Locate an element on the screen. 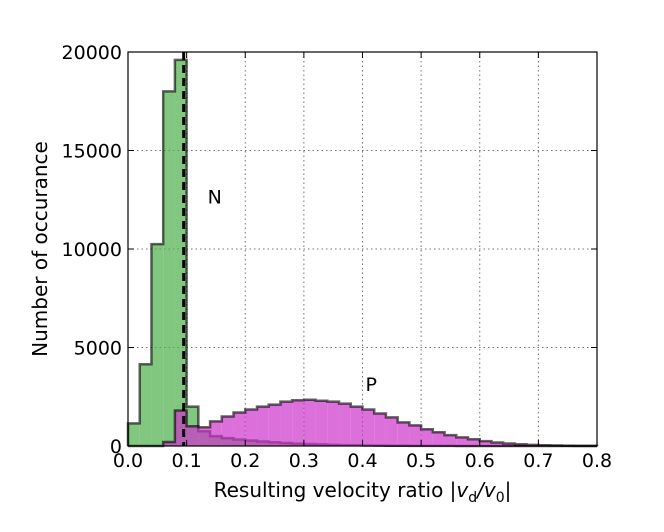  x-tick-label-4: 0.4 is located at coordinates (362, 461).